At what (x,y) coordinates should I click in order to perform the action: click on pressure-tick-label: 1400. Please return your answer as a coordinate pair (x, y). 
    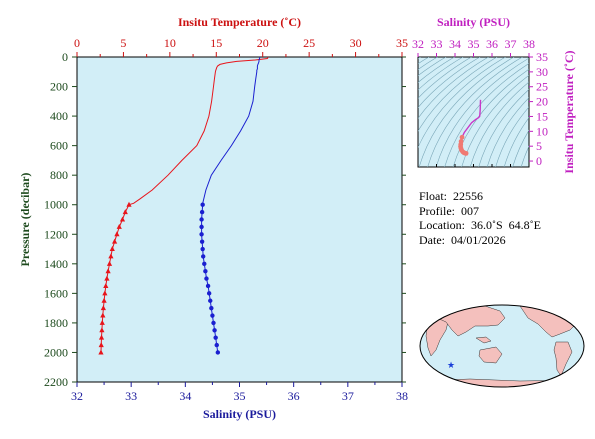
    Looking at the image, I should click on (56, 264).